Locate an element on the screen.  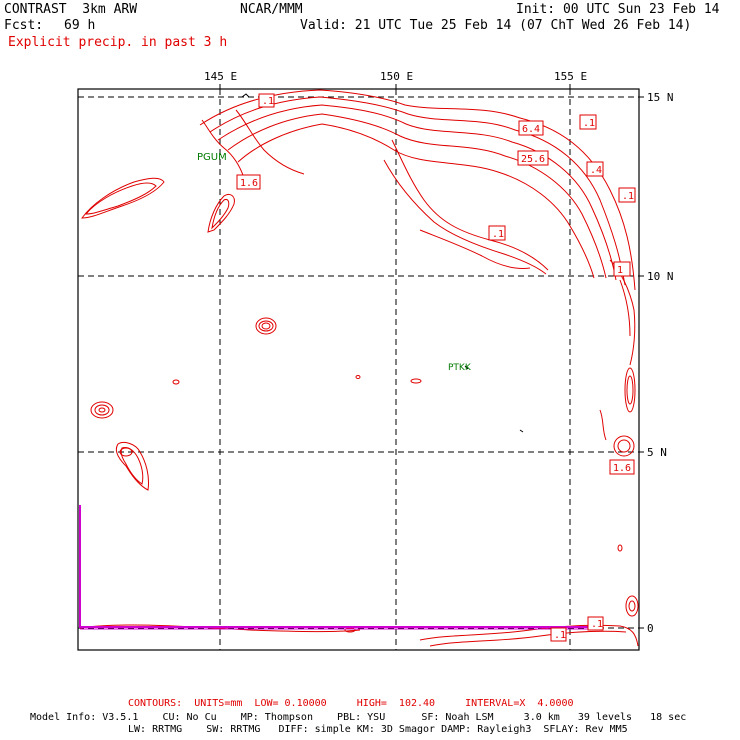
contour-label: 25.6 is located at coordinates (533, 159).